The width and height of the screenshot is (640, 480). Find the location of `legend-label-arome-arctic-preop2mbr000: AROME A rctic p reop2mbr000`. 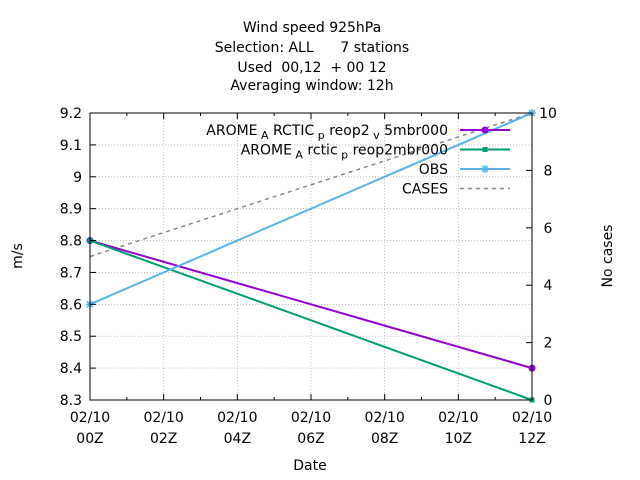

legend-label-arome-arctic-preop2mbr000: AROME A rctic p reop2mbr000 is located at coordinates (344, 152).